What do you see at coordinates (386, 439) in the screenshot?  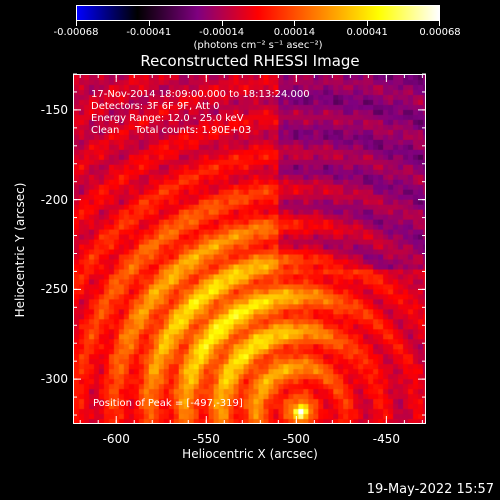 I see `x-tick-label: -450` at bounding box center [386, 439].